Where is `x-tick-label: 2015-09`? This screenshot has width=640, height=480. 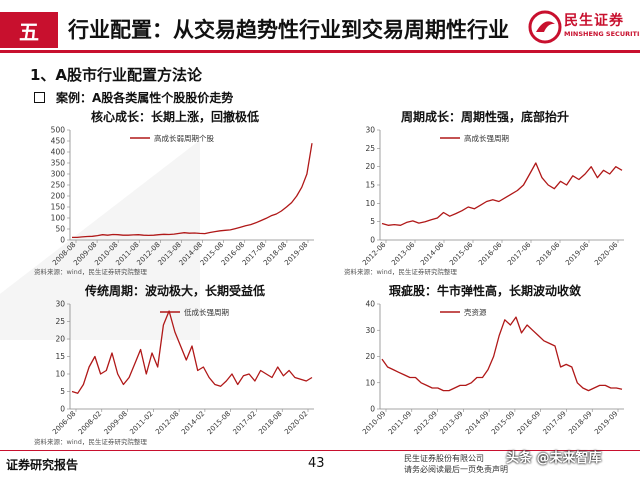 x-tick-label: 2015-09 is located at coordinates (503, 423).